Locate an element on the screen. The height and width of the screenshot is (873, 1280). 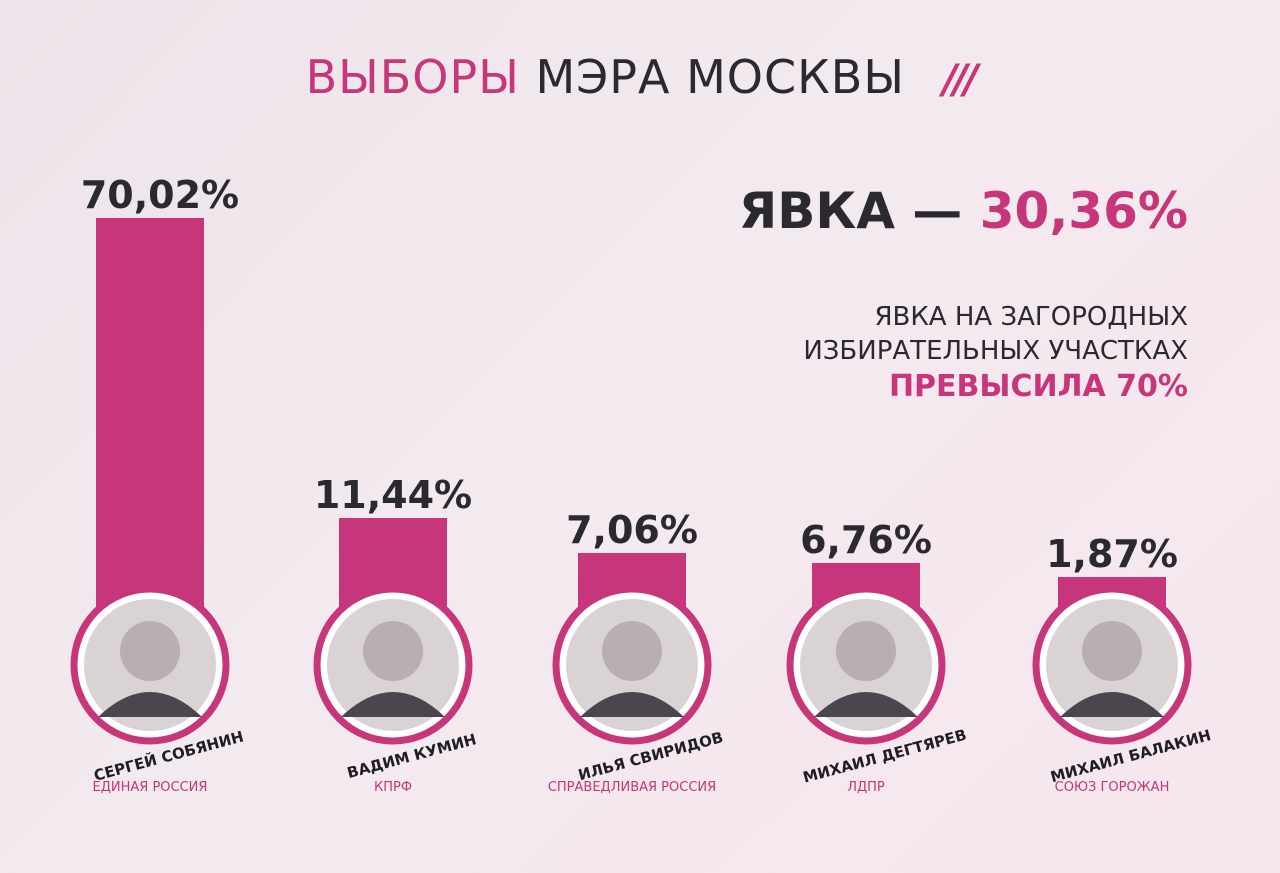
page-title: ВЫБОРЫ МЭРА МОСКВЫ /// is located at coordinates (640, 77).